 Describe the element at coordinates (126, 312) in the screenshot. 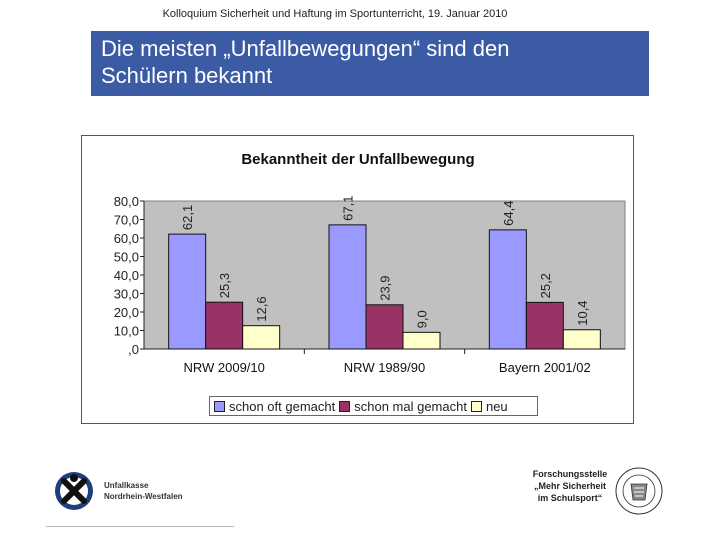

I see `y-tick-label: 20,0` at that location.